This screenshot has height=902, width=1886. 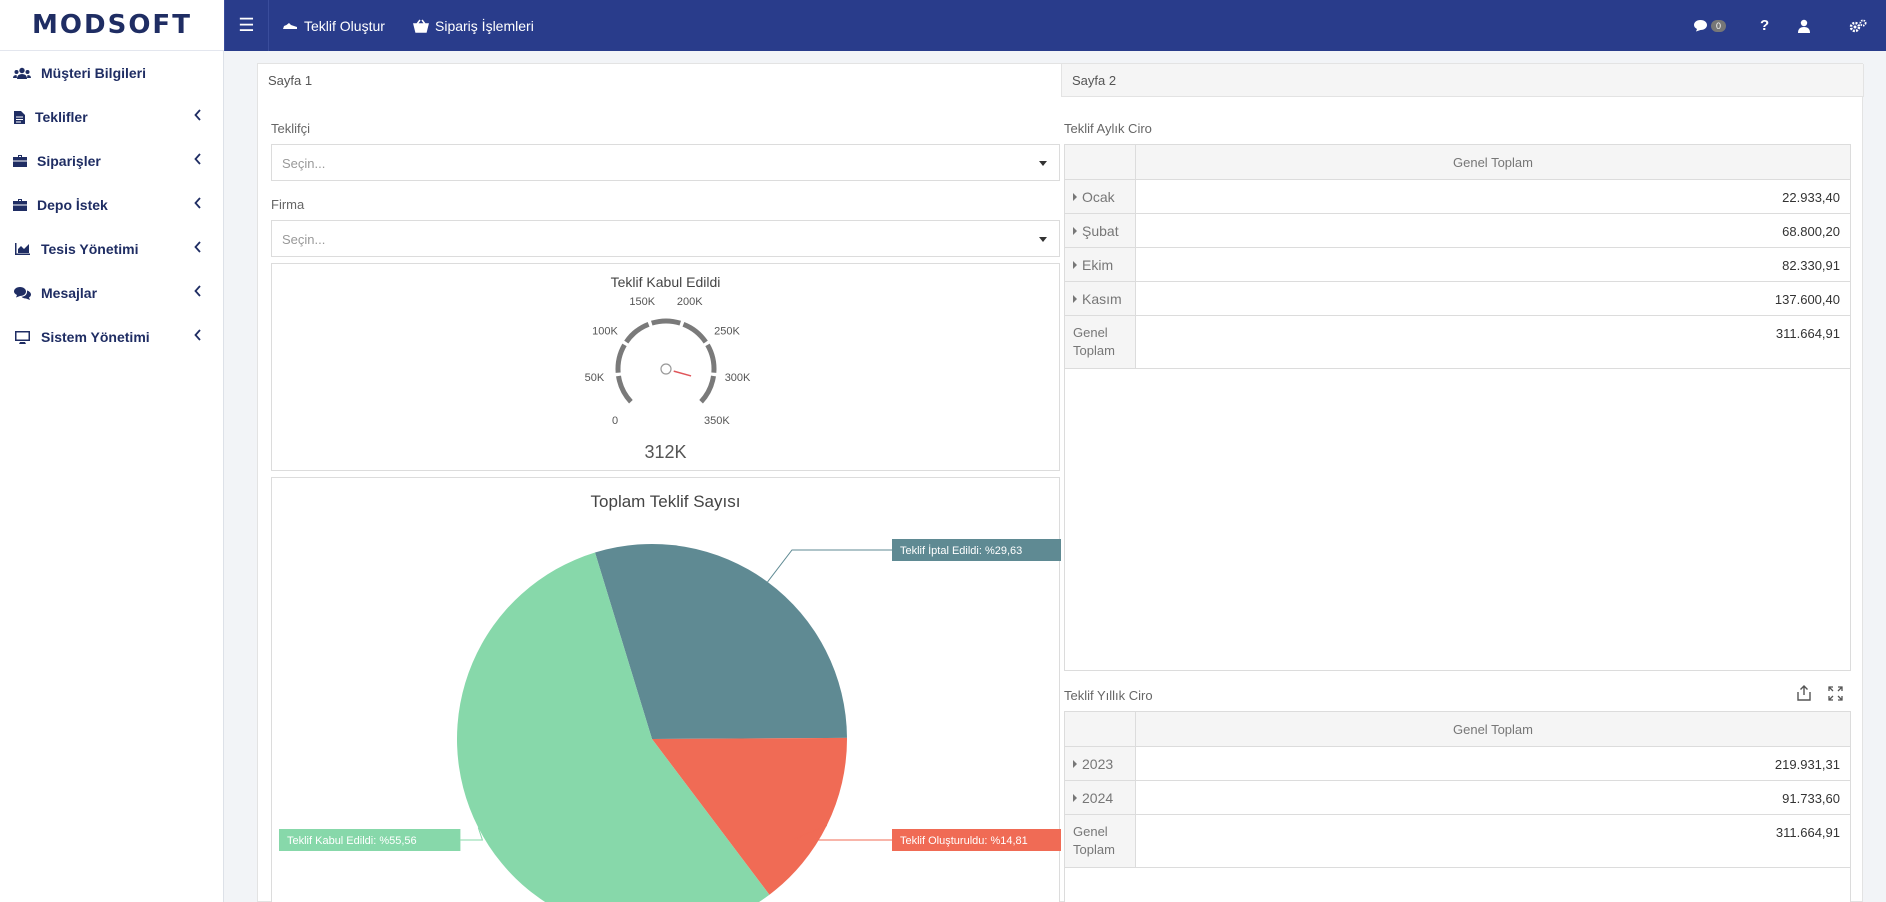 What do you see at coordinates (112, 205) in the screenshot?
I see `sidebar-item-depo-istek: Depo İstek` at bounding box center [112, 205].